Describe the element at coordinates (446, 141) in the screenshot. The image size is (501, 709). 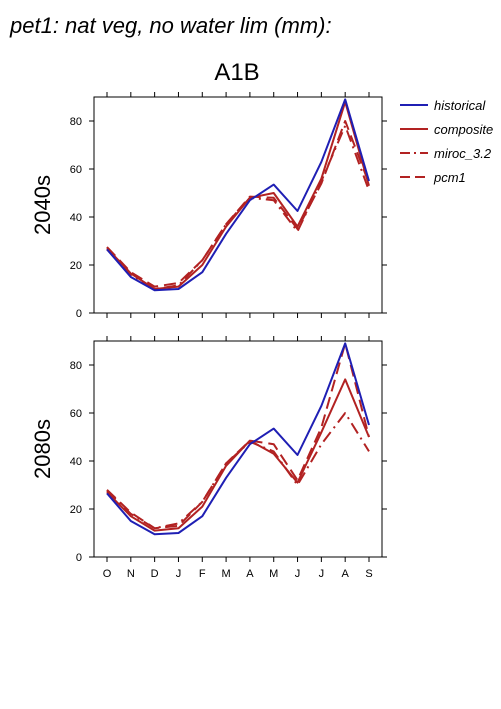
I see `legend: historical composite miroc_3.2 pcm1` at that location.